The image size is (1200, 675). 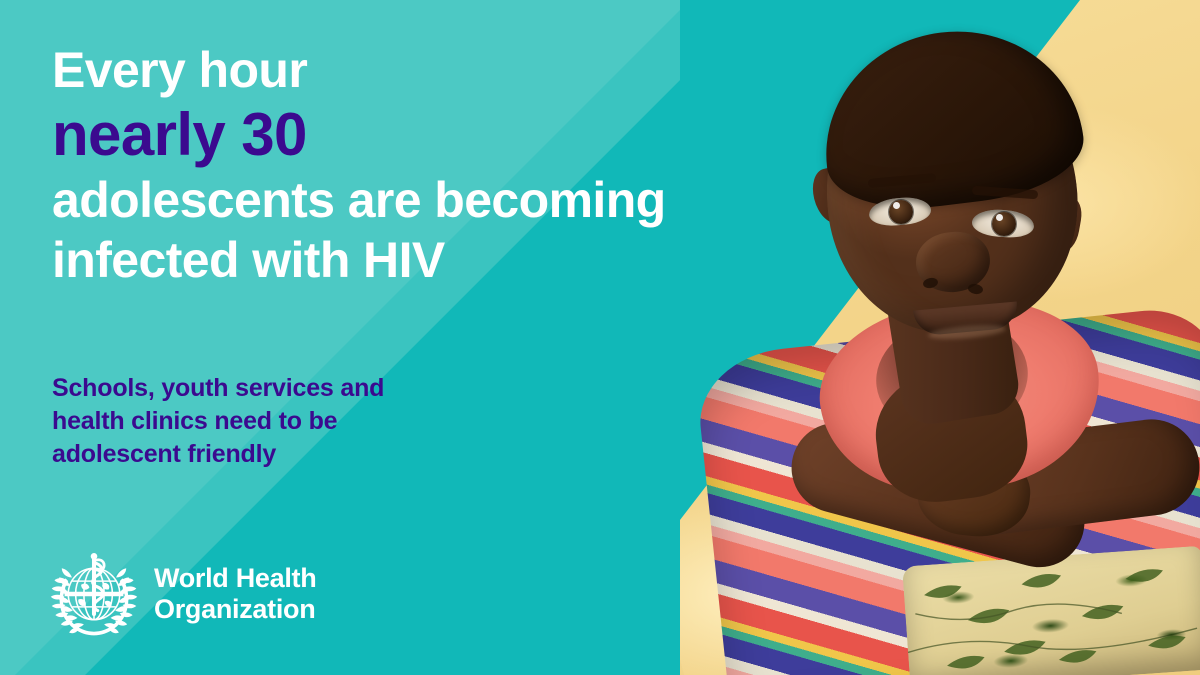 I want to click on headline-line-2: nearly 30, so click(x=179, y=134).